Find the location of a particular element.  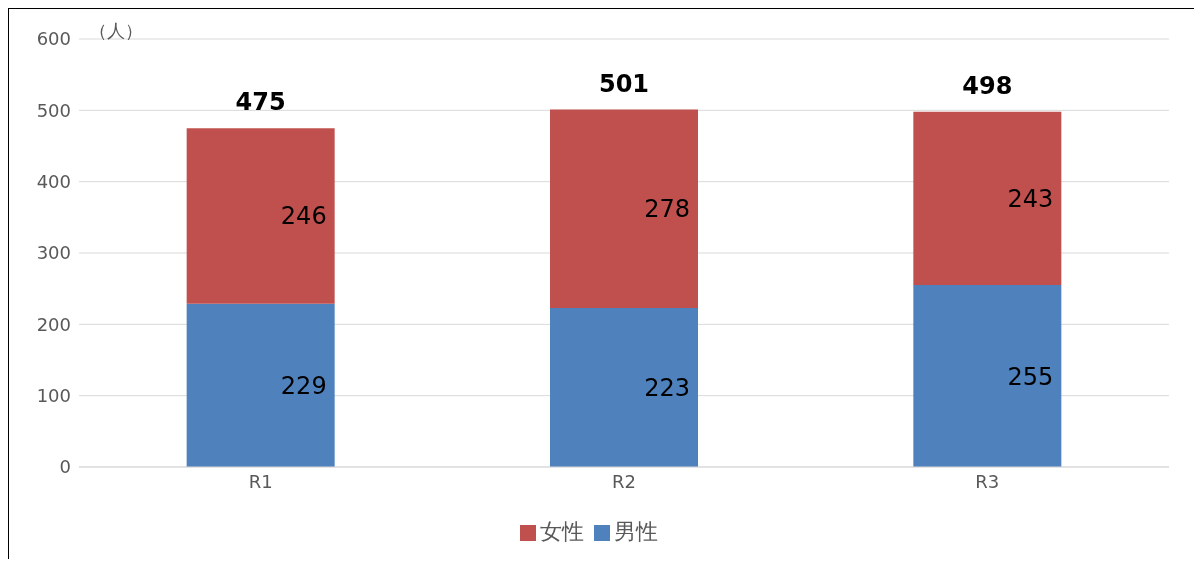

y-axis-title: （人） is located at coordinates (116, 30).